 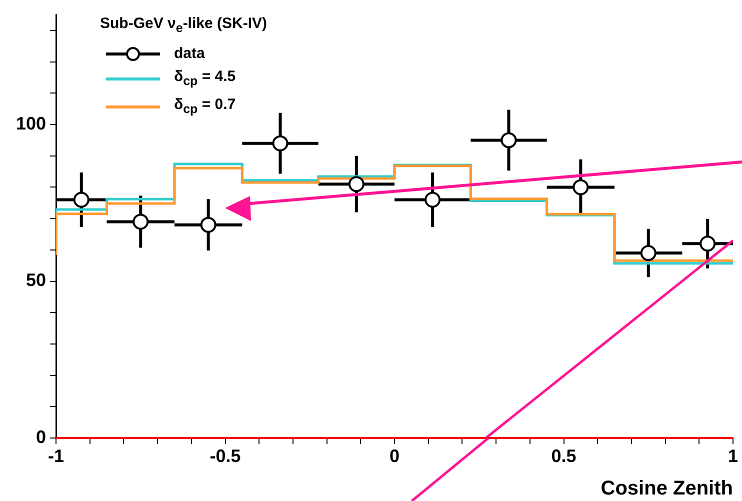 I want to click on x-tick-label: 0.5, so click(x=563, y=456).